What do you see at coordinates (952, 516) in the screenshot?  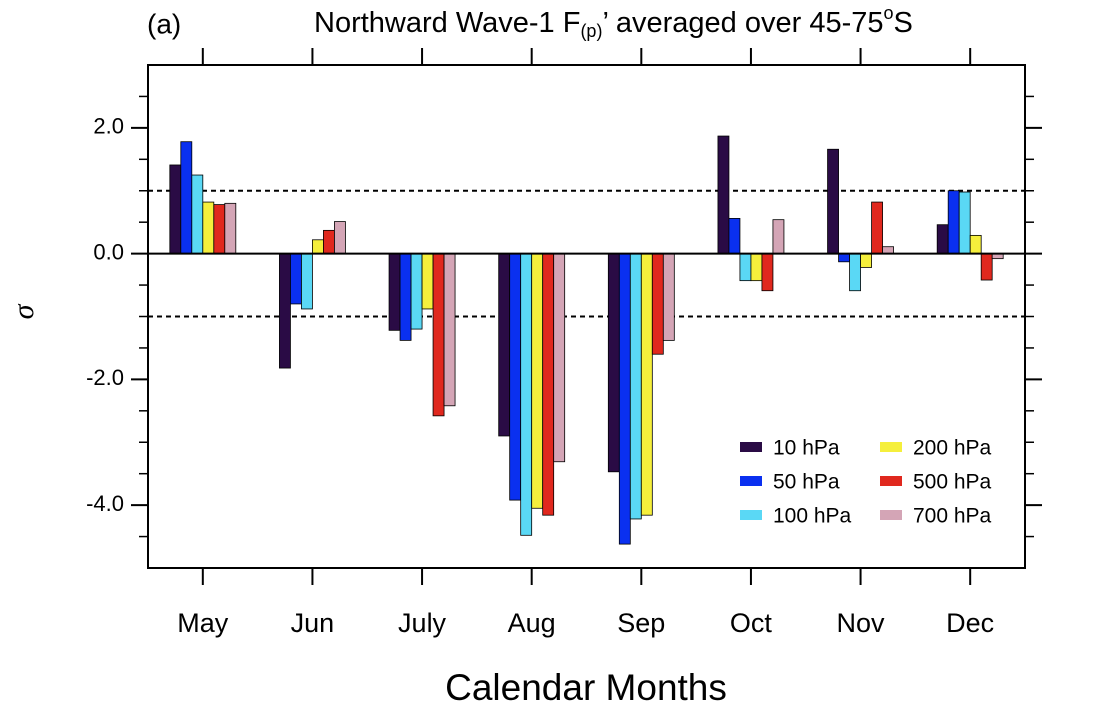 I see `legend-label: 700 hPa` at bounding box center [952, 516].